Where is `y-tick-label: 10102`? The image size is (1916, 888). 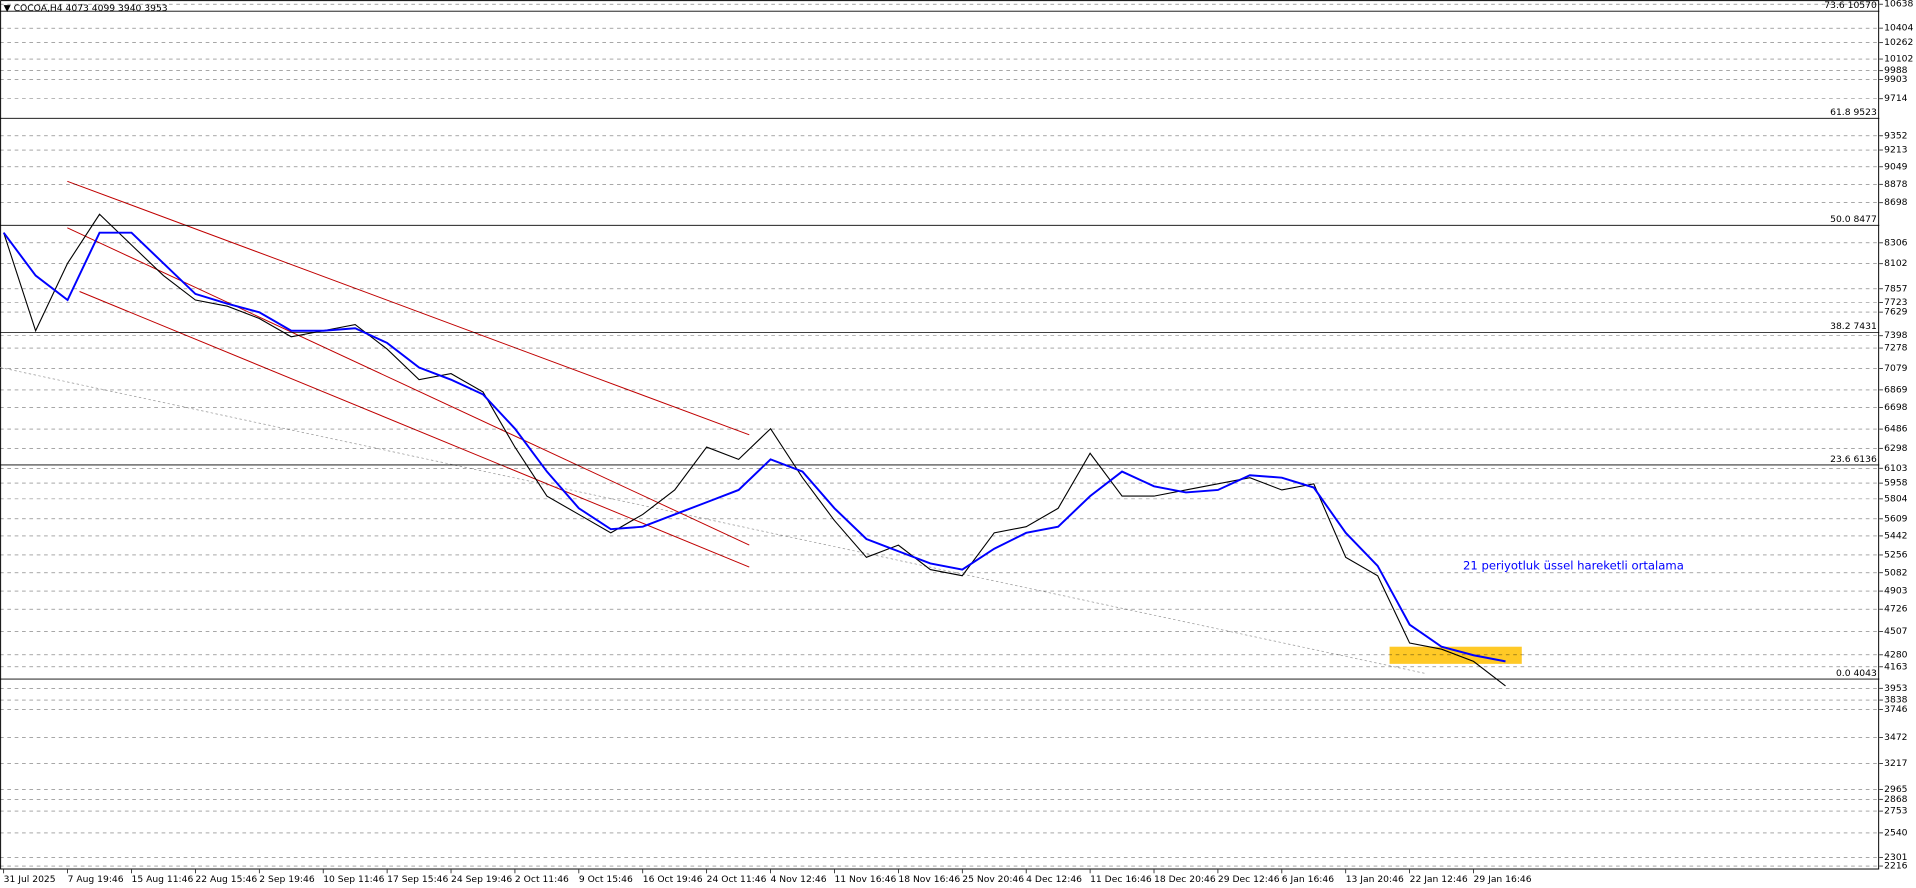
y-tick-label: 10102 is located at coordinates (1898, 59).